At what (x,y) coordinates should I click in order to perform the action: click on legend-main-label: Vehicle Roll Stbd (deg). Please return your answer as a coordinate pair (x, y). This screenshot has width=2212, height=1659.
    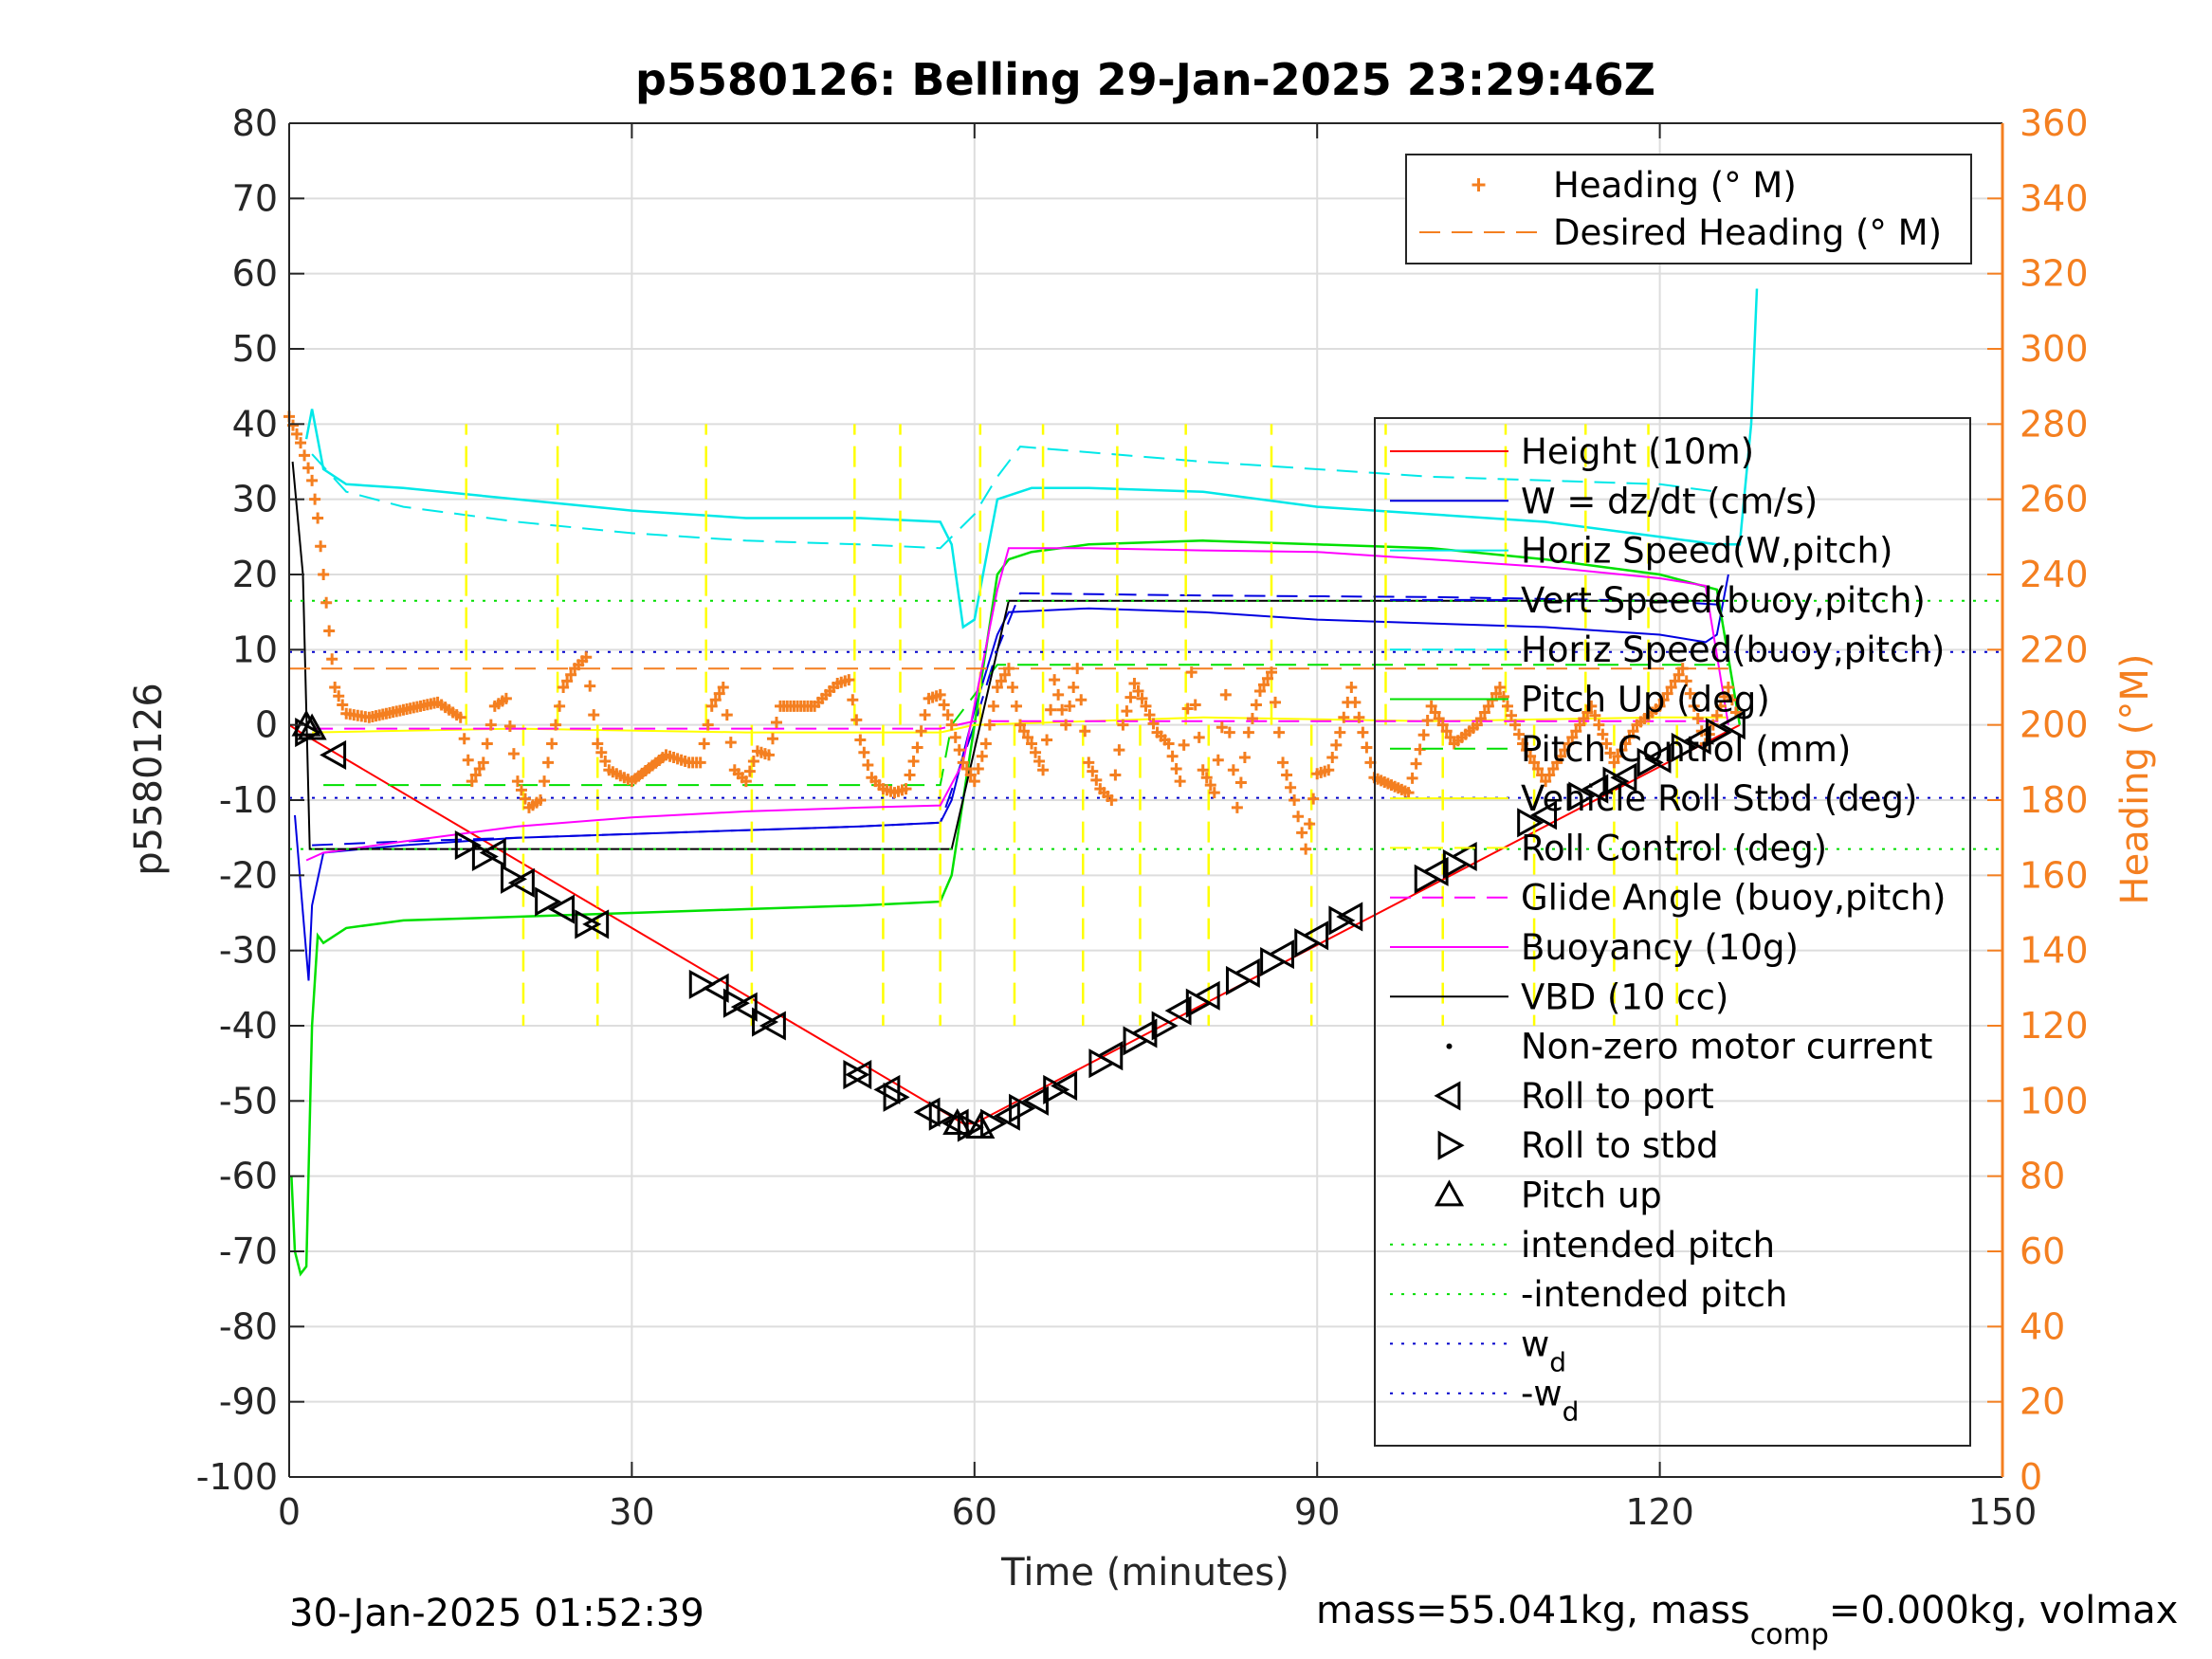
    Looking at the image, I should click on (1719, 798).